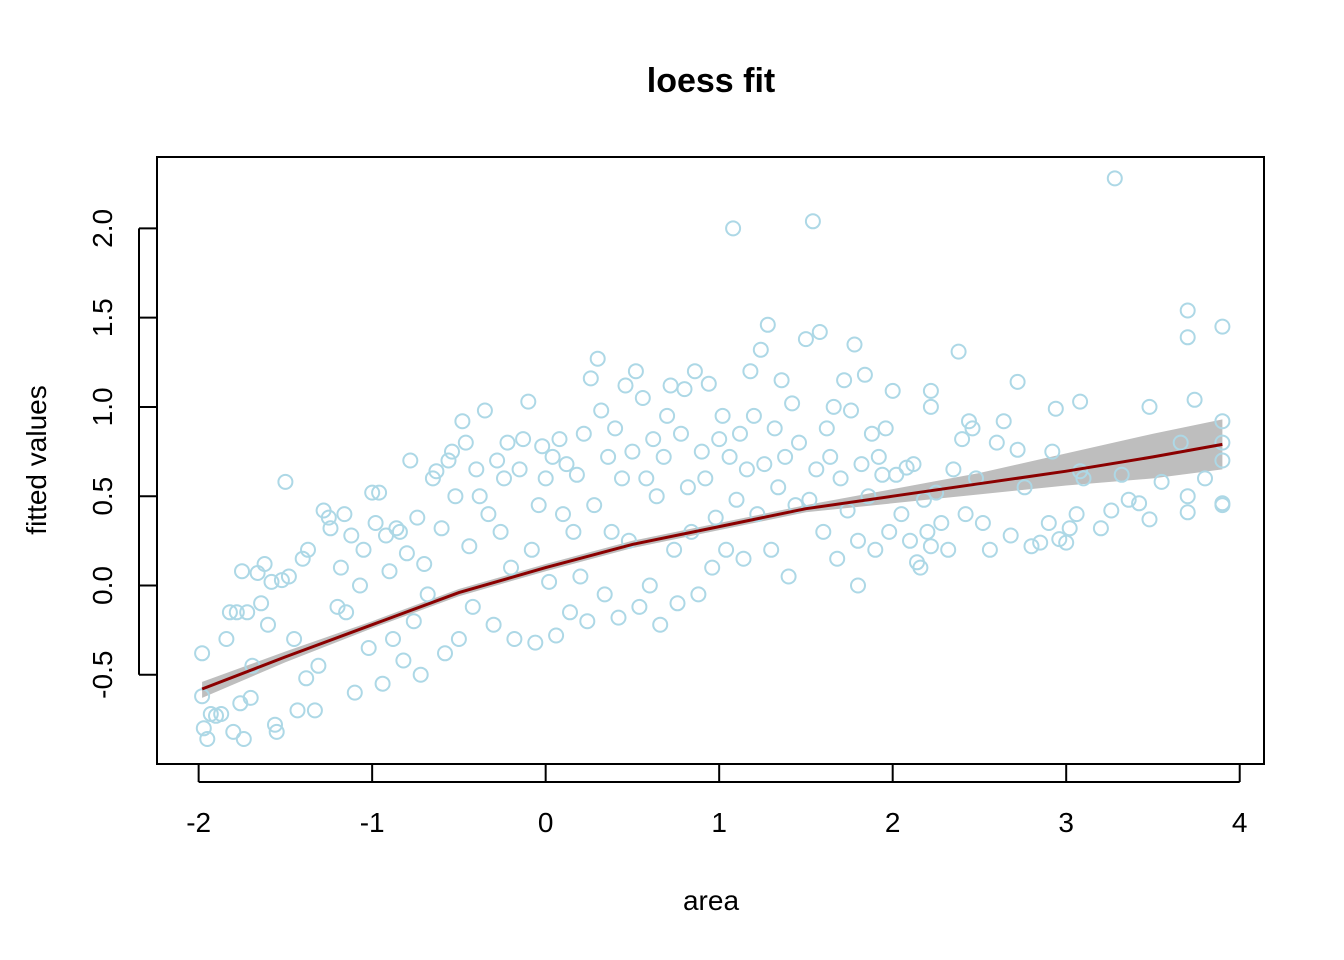  Describe the element at coordinates (711, 81) in the screenshot. I see `chart-title: loess fit` at that location.